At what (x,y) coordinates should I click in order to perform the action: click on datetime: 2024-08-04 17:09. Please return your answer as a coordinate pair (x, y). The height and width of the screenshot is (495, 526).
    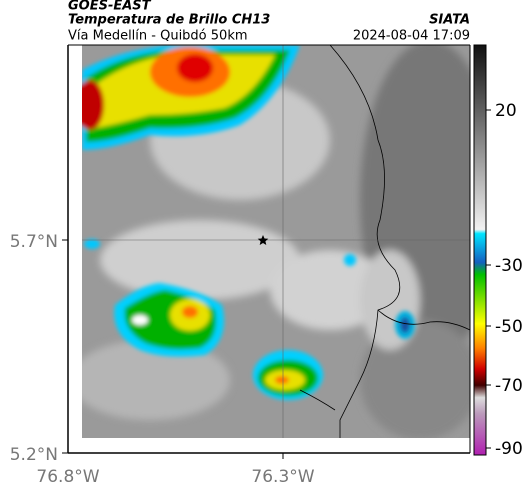
    Looking at the image, I should click on (411, 36).